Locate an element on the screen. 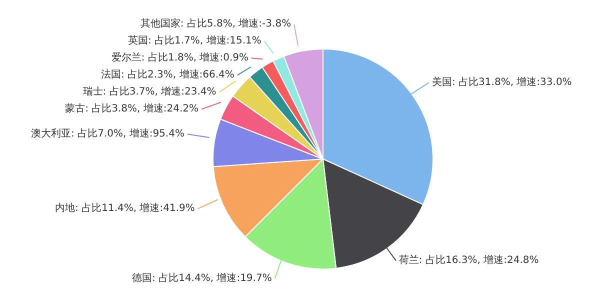 This screenshot has height=305, width=600. slice-label: 德国: 占比14.4%, 增速:19.7% is located at coordinates (202, 278).